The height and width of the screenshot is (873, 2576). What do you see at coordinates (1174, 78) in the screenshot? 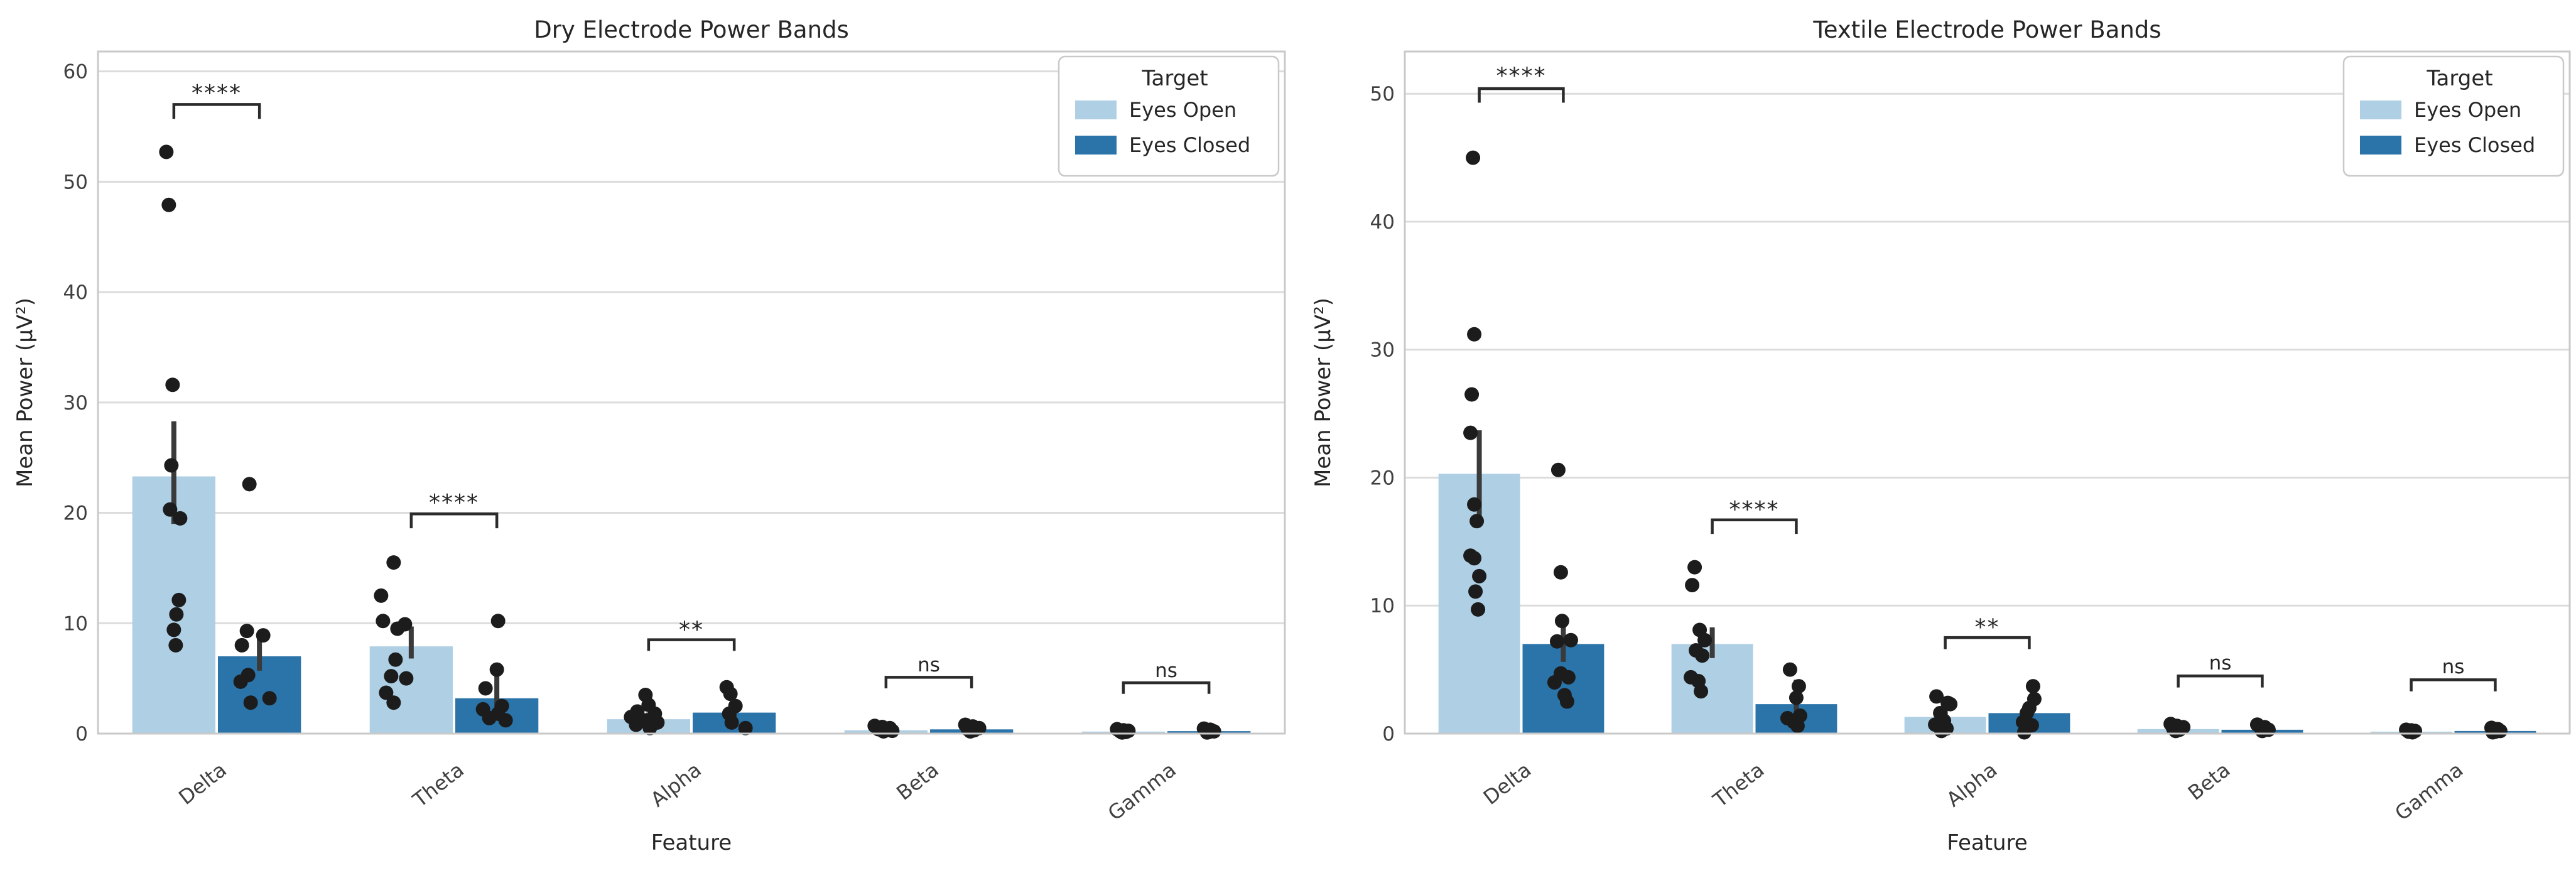
I see `legend-title: Target` at bounding box center [1174, 78].